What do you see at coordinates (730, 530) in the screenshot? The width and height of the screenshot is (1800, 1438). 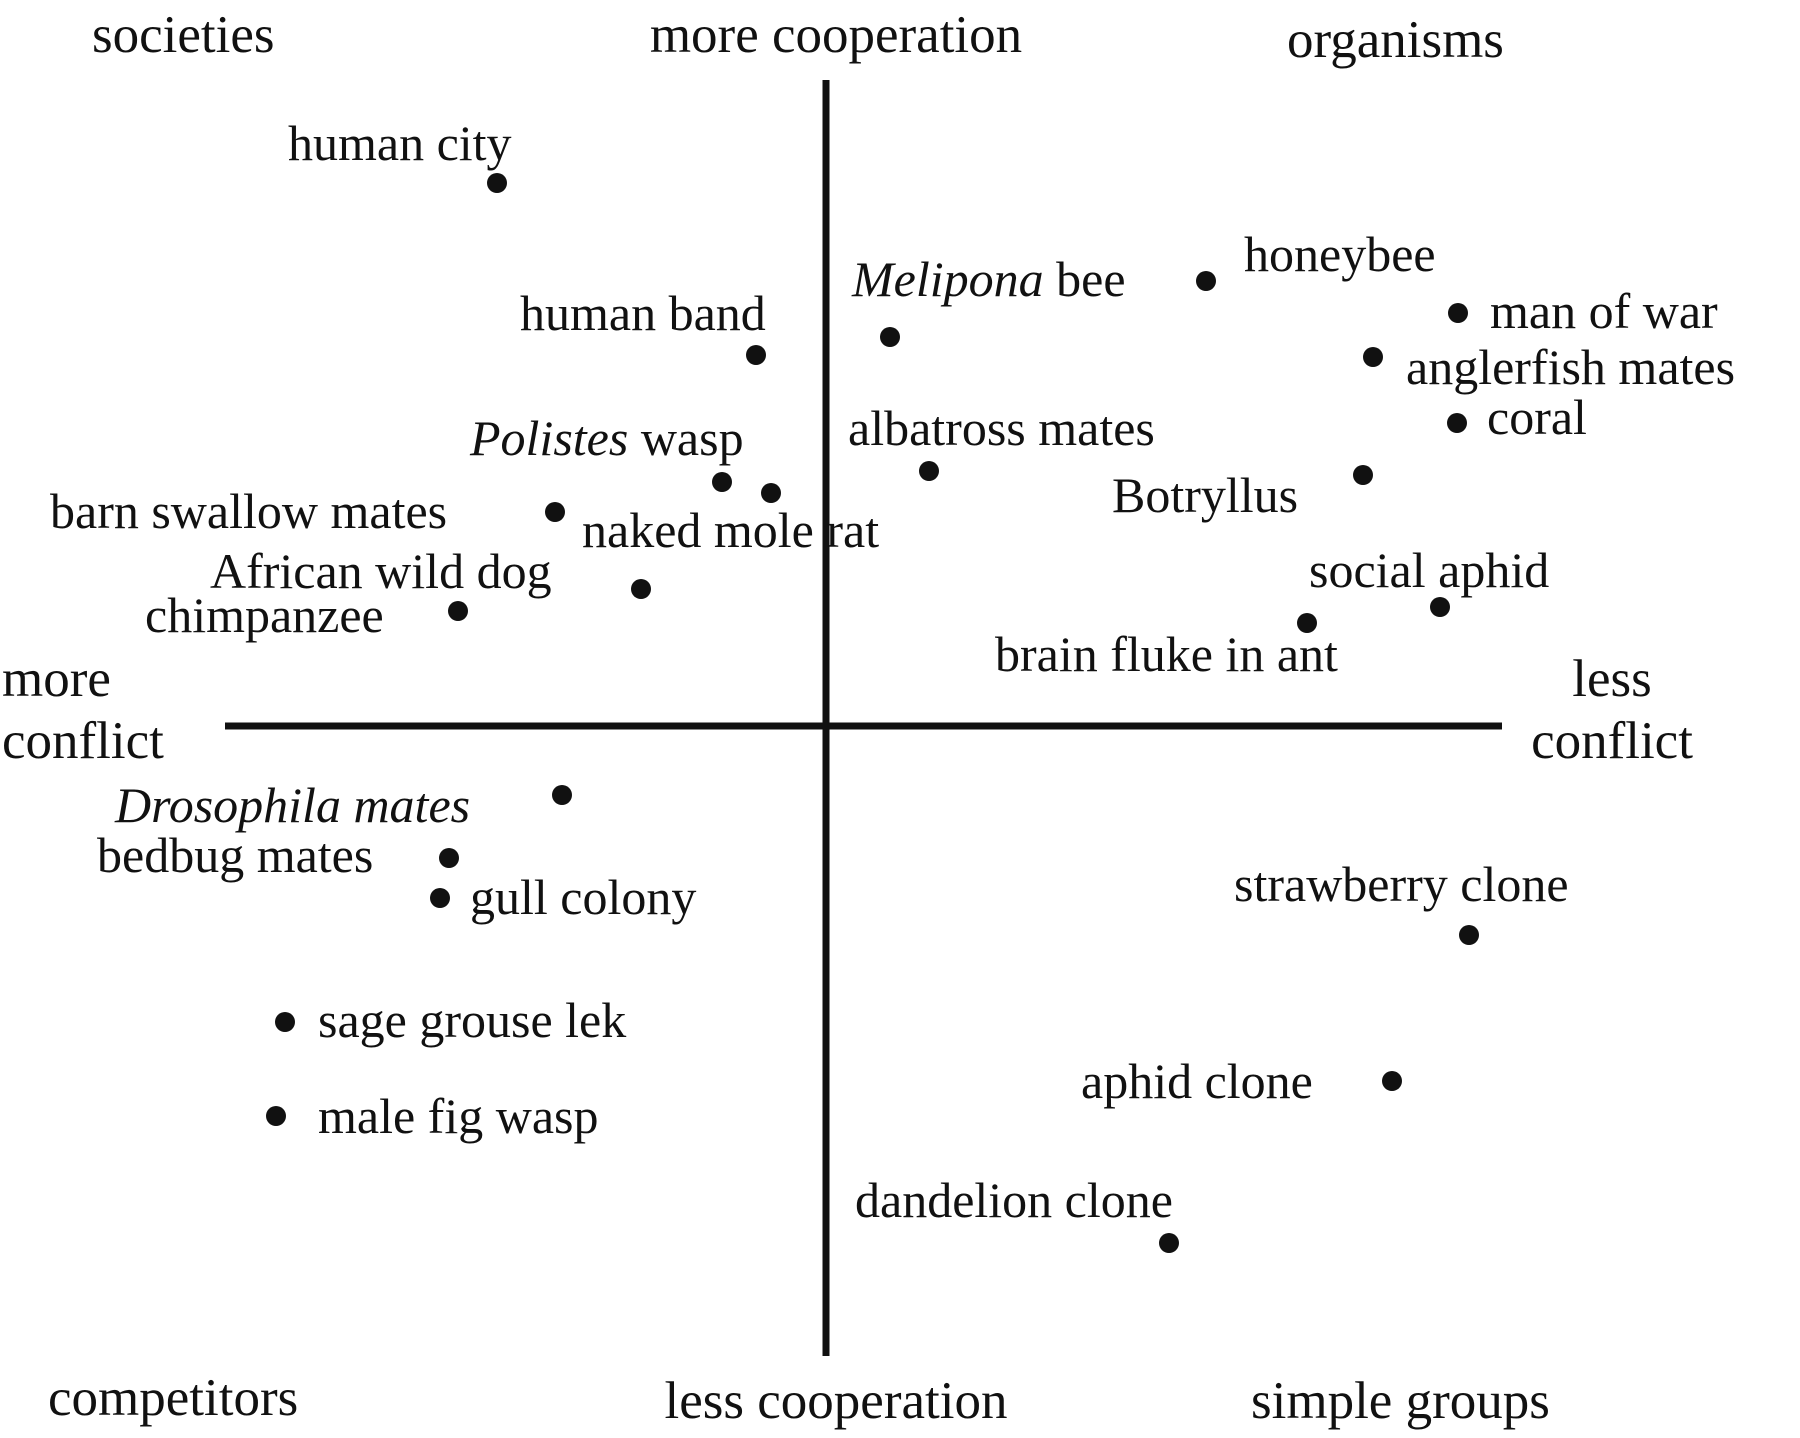 I see `point-label: naked mole rat` at bounding box center [730, 530].